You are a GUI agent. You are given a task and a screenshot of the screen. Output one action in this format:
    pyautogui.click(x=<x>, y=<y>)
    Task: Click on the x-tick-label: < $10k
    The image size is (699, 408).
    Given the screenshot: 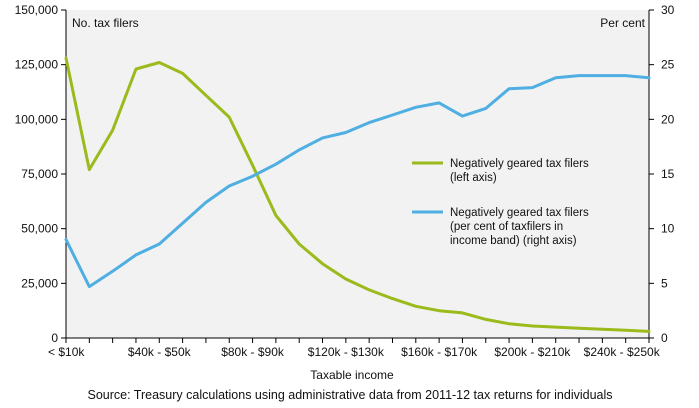 What is the action you would take?
    pyautogui.click(x=66, y=352)
    